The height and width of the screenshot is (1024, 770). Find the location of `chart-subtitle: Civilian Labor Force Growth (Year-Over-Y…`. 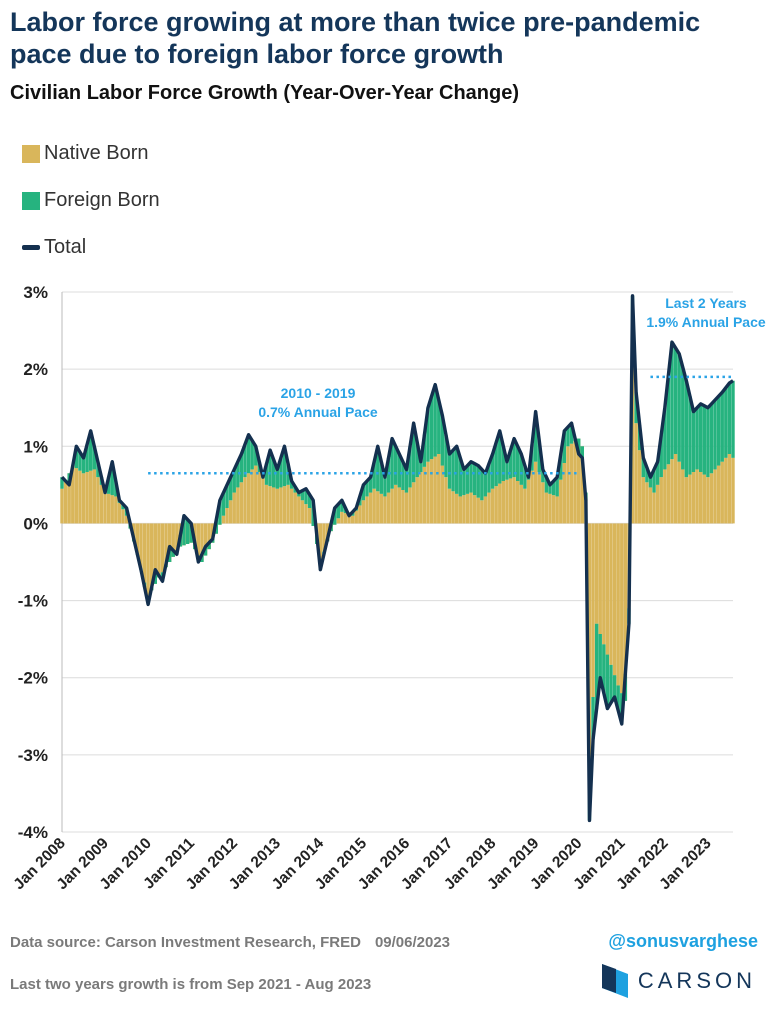

chart-subtitle: Civilian Labor Force Growth (Year-Over-Y… is located at coordinates (265, 93).